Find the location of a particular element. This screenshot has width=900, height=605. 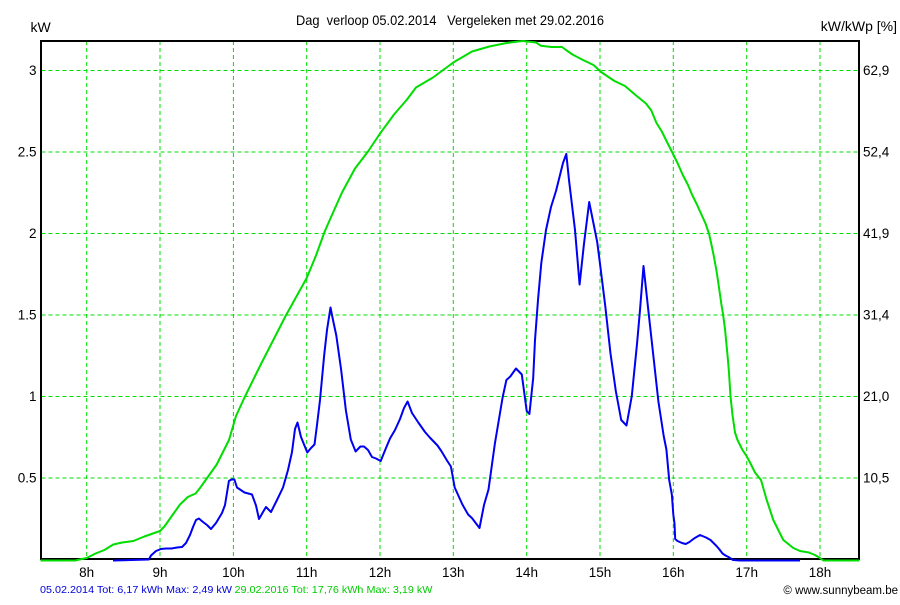

svg-text: 10h is located at coordinates (233, 572).